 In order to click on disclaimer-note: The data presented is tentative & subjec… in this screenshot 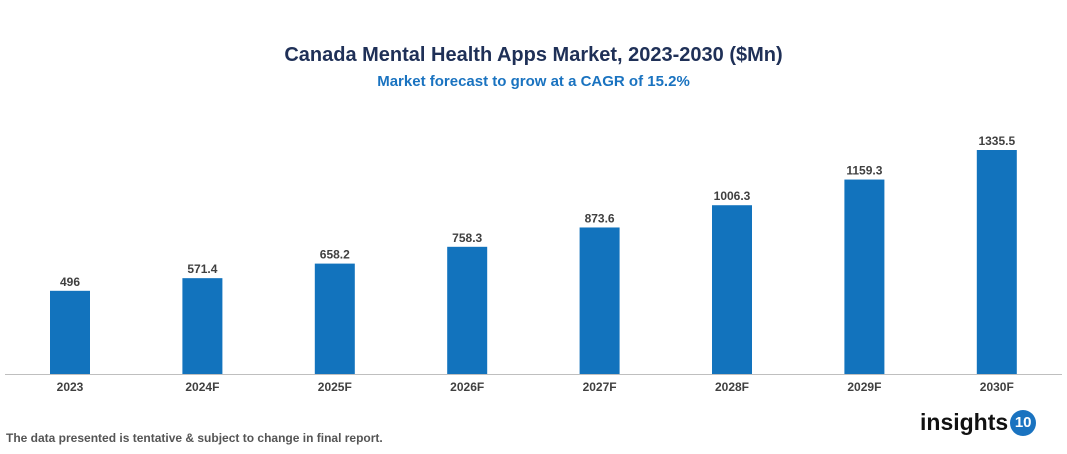, I will do `click(194, 438)`.